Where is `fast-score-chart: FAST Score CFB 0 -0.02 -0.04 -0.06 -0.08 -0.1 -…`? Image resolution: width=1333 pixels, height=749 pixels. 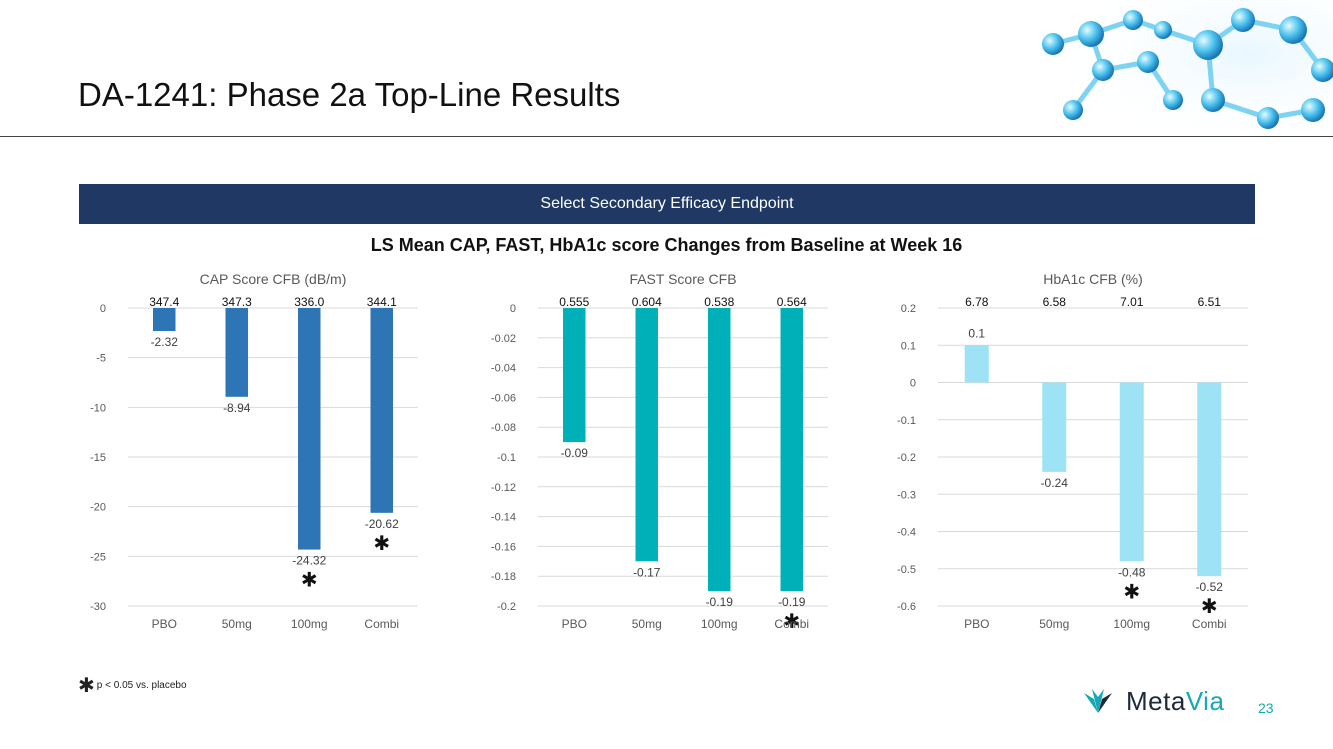
fast-score-chart: FAST Score CFB 0 -0.02 -0.04 -0.06 -0.08 -0.1 -… is located at coordinates (659, 452).